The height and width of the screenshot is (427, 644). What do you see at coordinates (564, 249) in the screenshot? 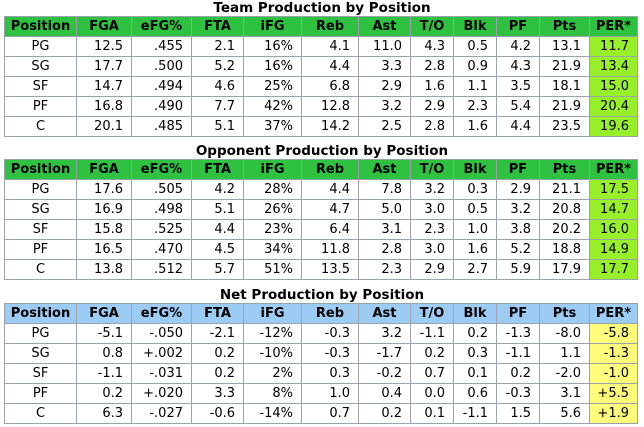
I see `cell: 18.8` at bounding box center [564, 249].